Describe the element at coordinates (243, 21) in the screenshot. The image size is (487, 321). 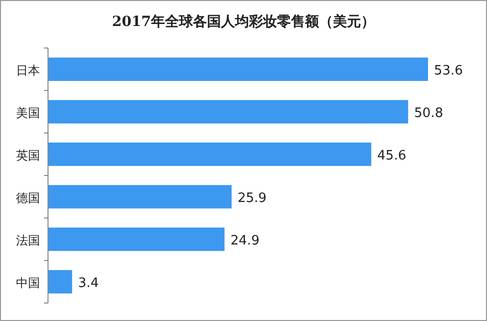
I see `chart-title: 2017年全球各国人均彩妆零售额（美元）` at that location.